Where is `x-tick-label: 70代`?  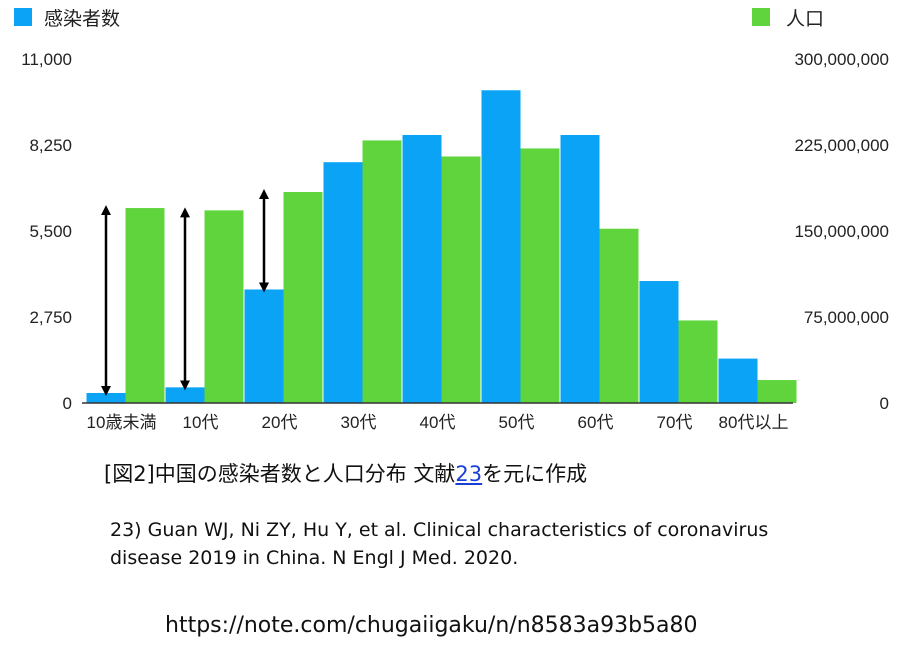 x-tick-label: 70代 is located at coordinates (675, 422).